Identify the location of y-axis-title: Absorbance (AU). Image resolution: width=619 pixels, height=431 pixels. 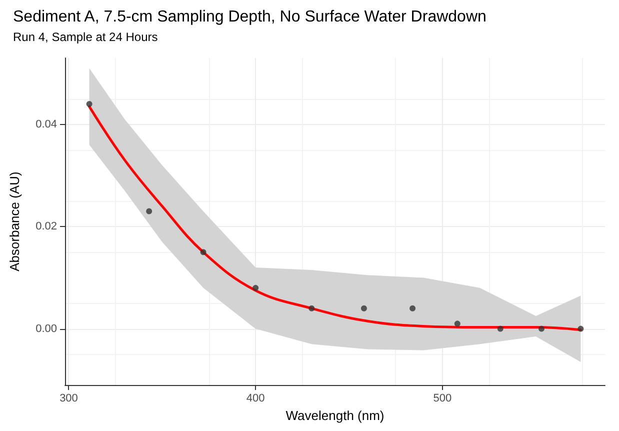
(14, 222).